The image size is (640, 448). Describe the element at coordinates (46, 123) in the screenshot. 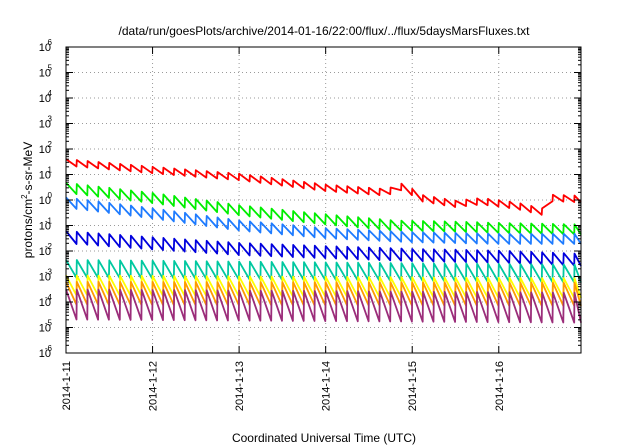

I see `y-tick-label: 103` at that location.